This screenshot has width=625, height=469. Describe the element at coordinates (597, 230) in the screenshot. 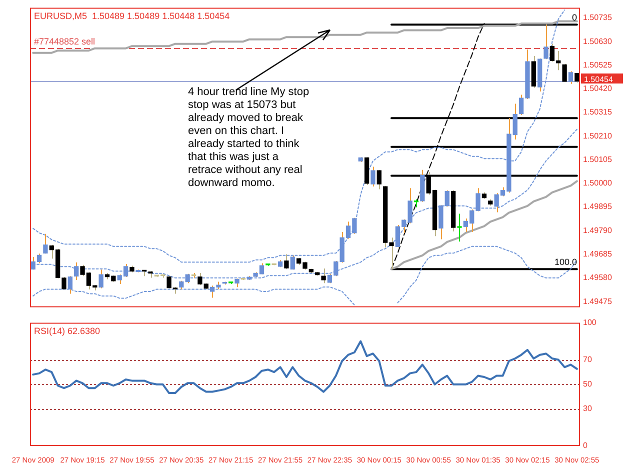

I see `y-tick-label: 1.49790` at that location.